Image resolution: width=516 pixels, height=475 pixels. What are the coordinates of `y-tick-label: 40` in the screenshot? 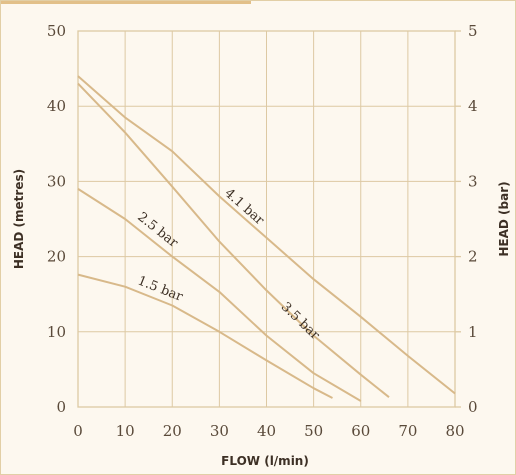 It's located at (56, 106).